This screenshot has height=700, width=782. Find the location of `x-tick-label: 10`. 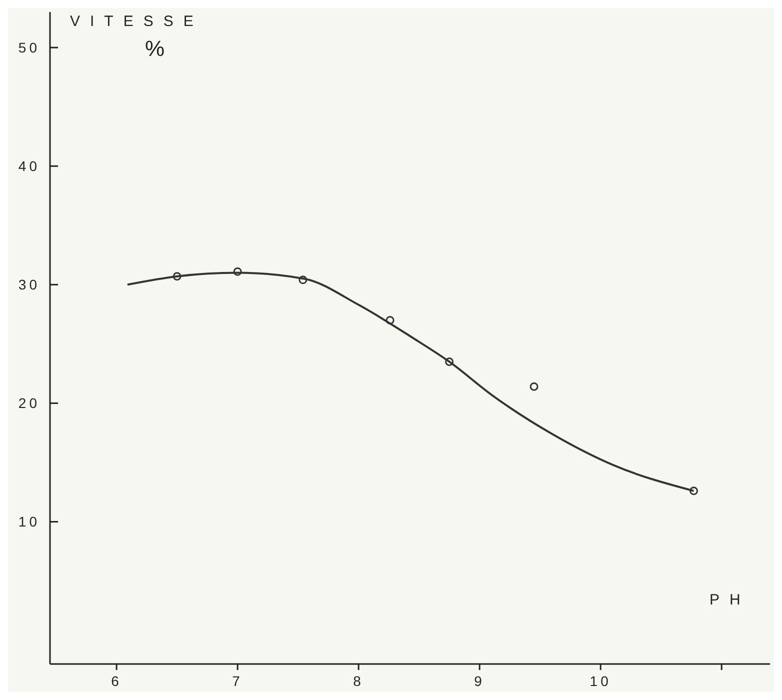

x-tick-label: 10 is located at coordinates (601, 681).